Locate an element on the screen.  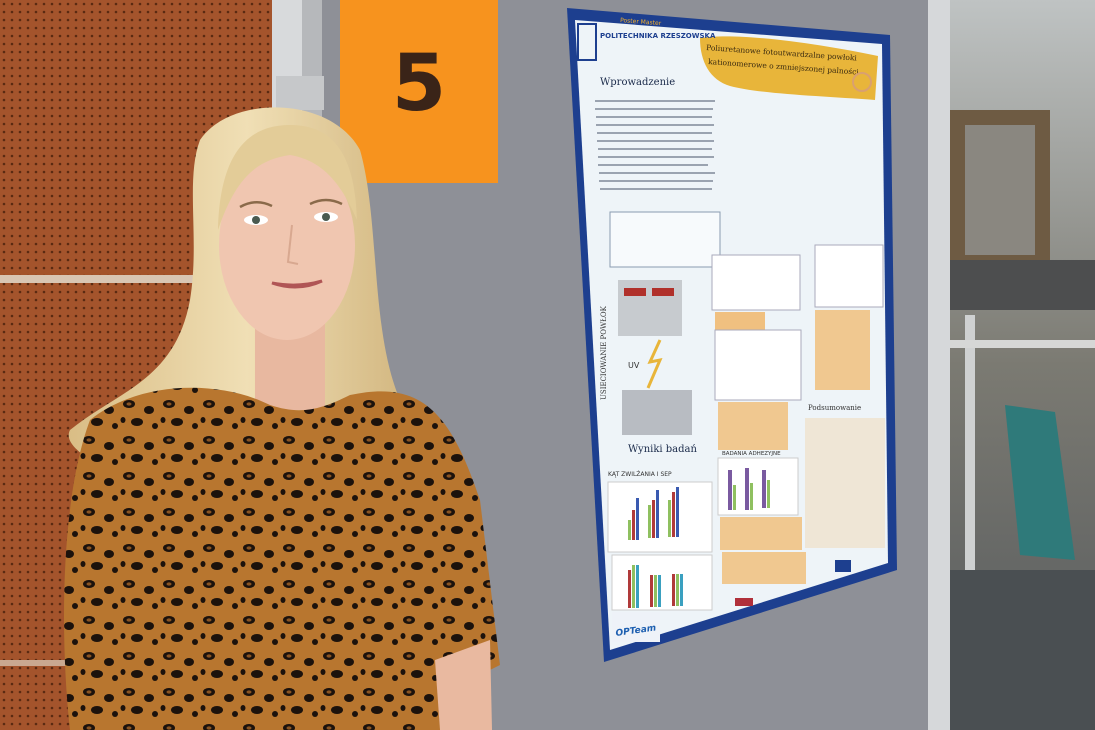
faculty-logo is located at coordinates (862, 82).